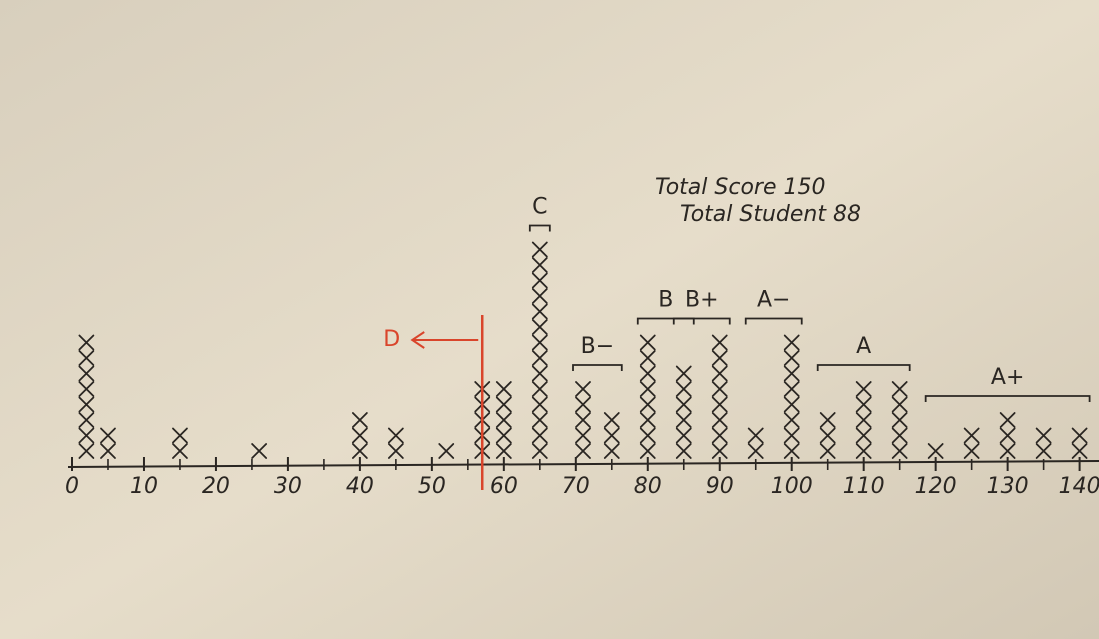 Image resolution: width=1099 pixels, height=639 pixels. Describe the element at coordinates (504, 486) in the screenshot. I see `x-tick-label: 60` at that location.